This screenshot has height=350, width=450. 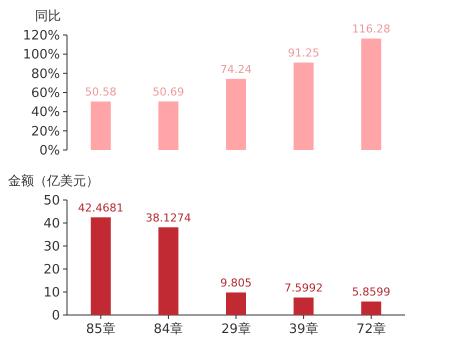 I want to click on data-label: 50.58, so click(x=101, y=92).